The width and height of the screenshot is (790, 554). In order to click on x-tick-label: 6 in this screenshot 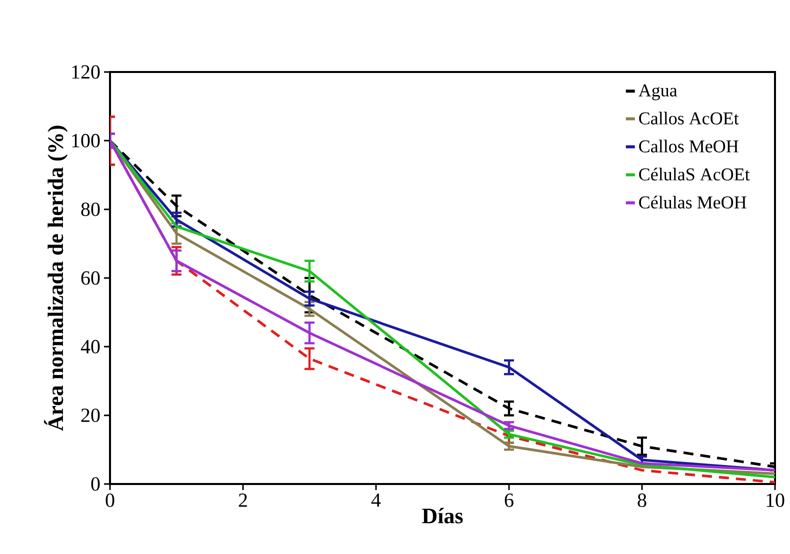, I will do `click(509, 500)`.